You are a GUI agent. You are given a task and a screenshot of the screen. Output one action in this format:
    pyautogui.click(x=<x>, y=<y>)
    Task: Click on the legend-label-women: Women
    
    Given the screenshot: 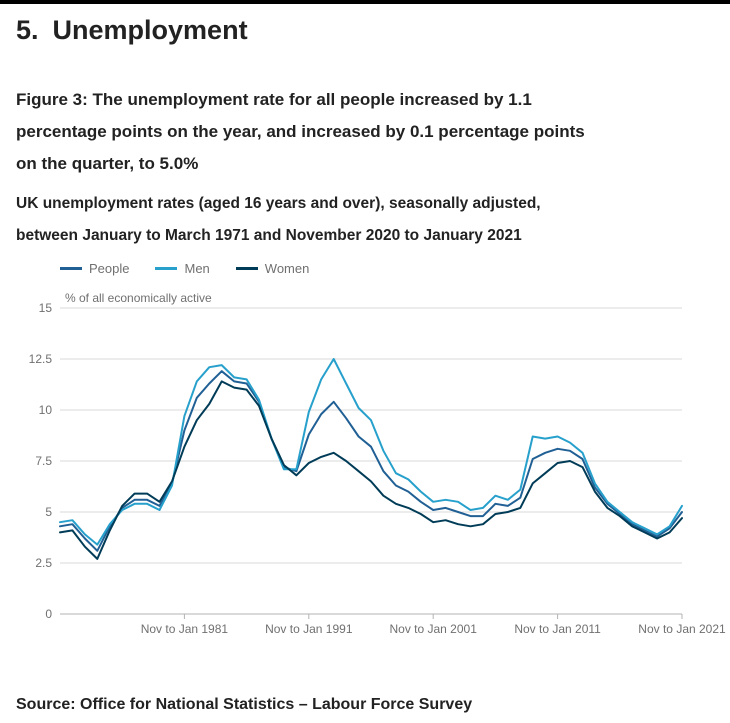 What is the action you would take?
    pyautogui.click(x=287, y=268)
    